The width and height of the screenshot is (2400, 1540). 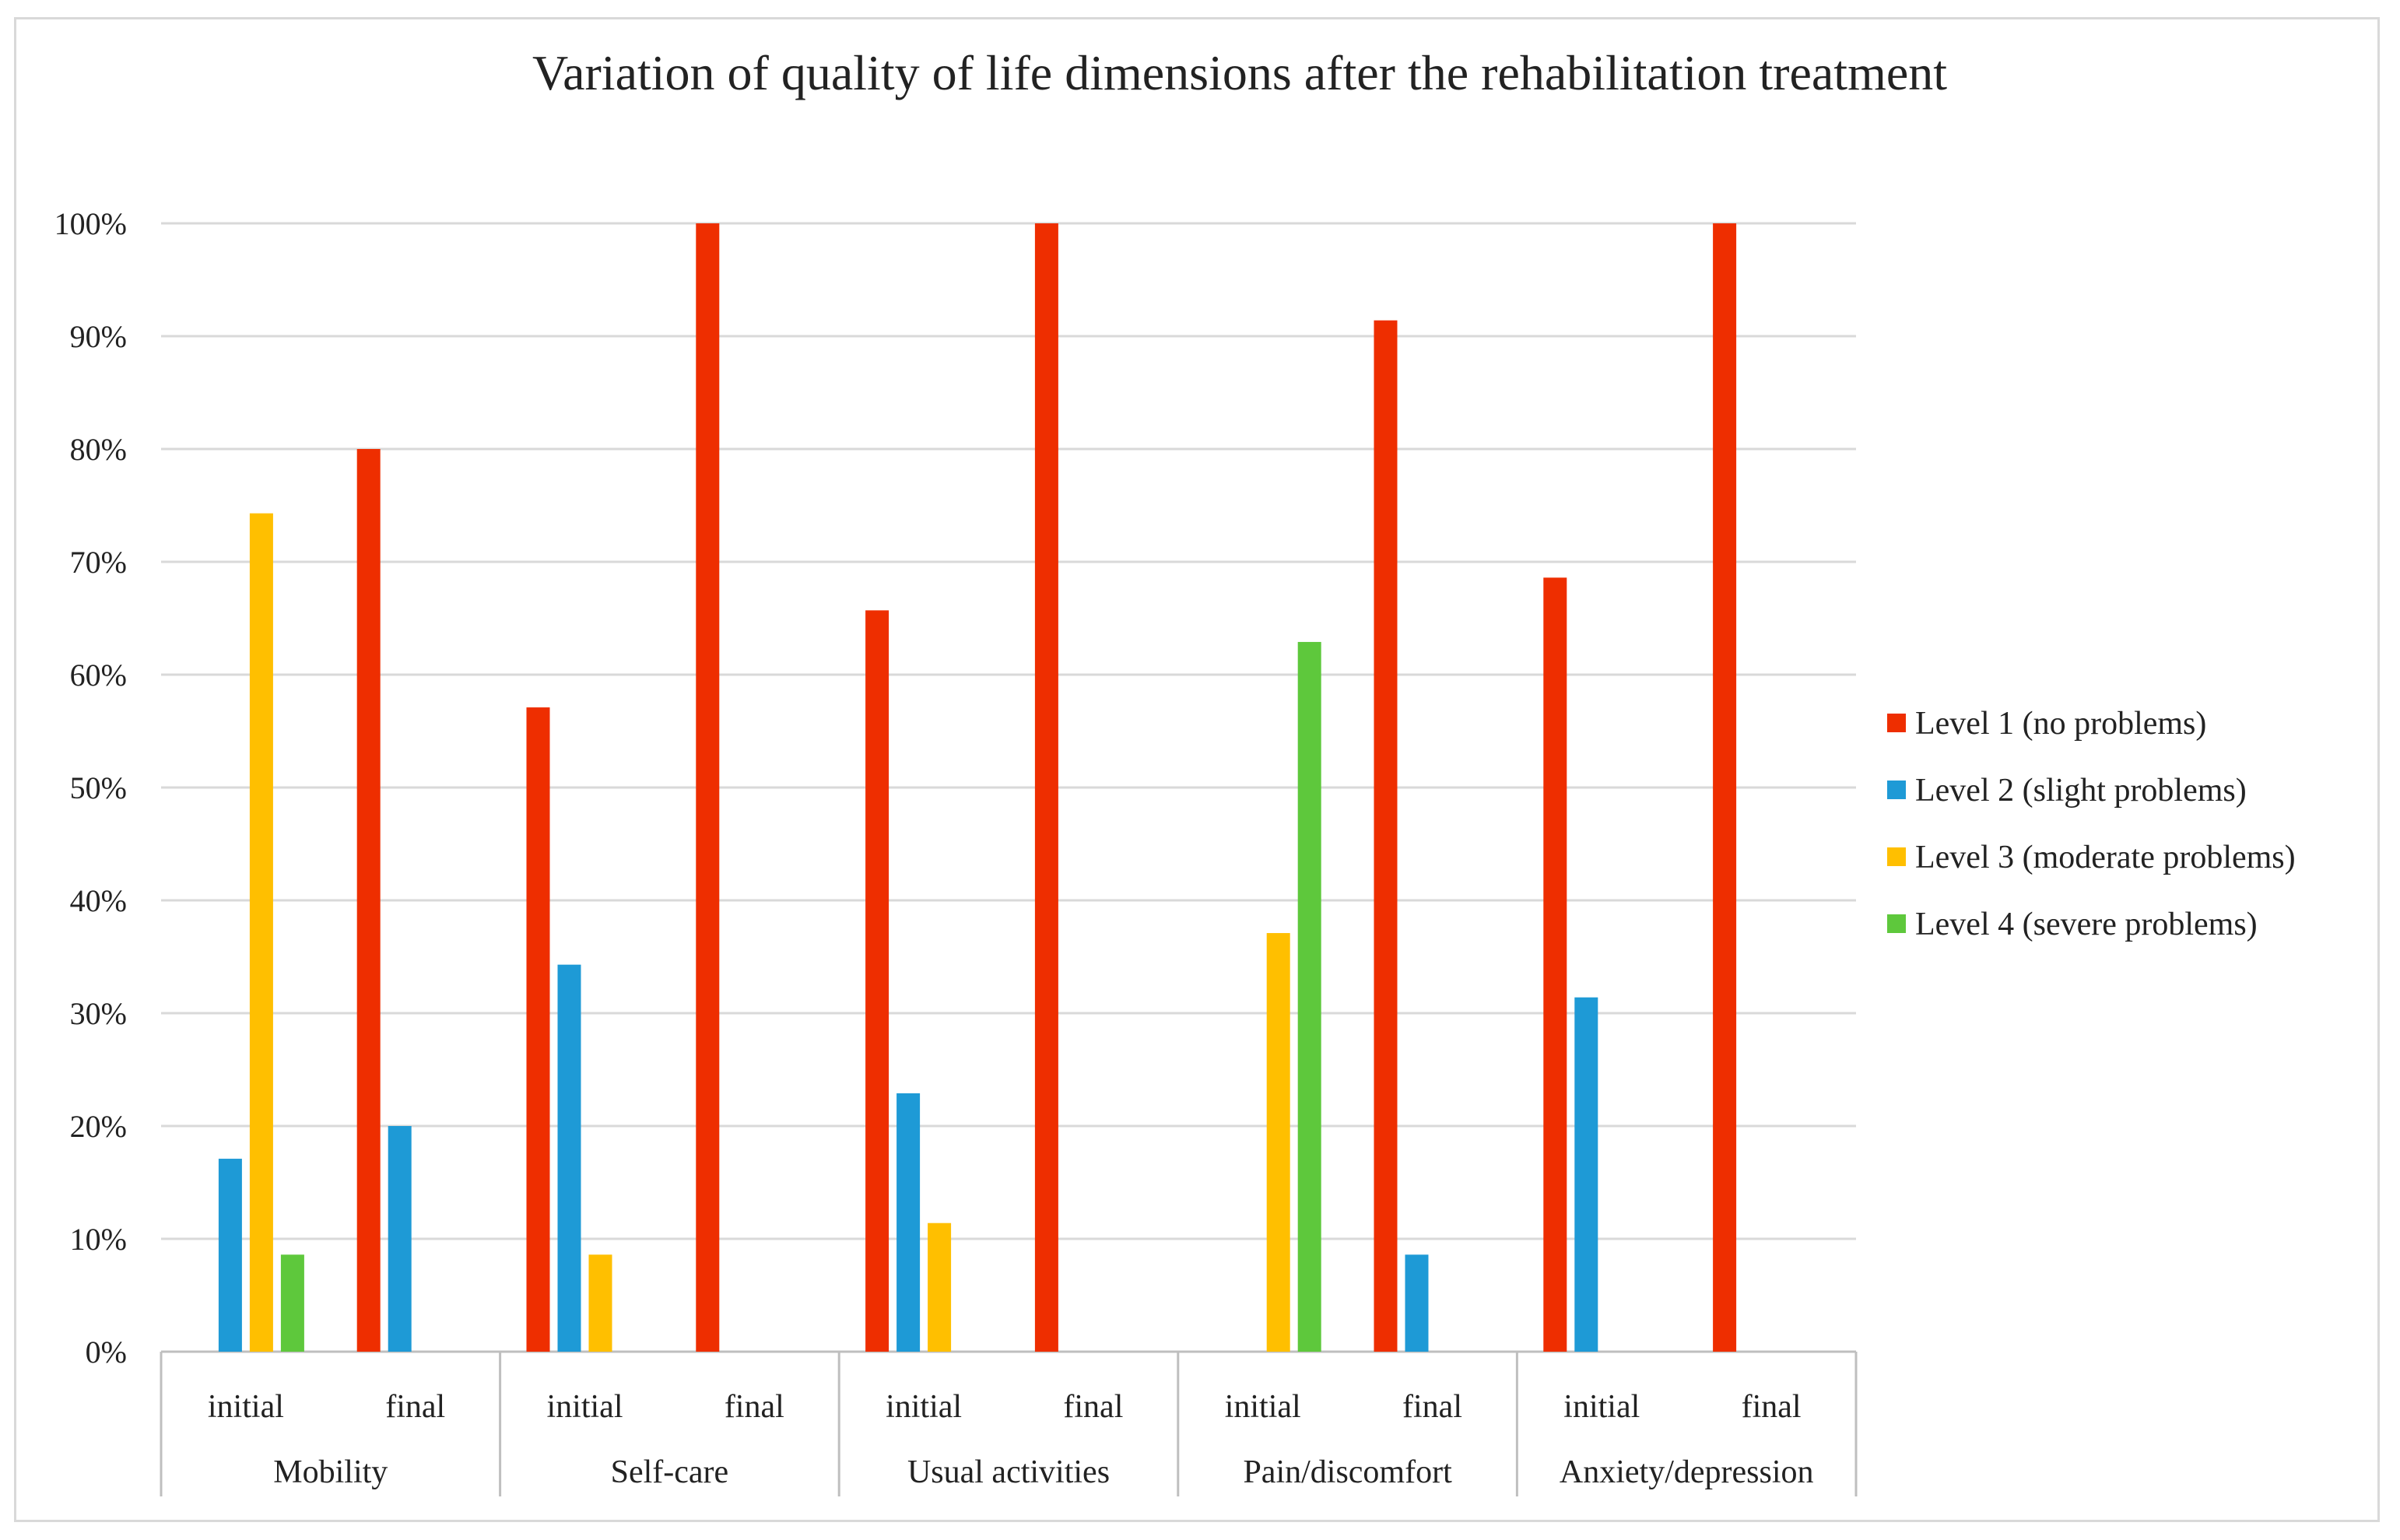 I want to click on legend-label: Level 3 (moderate problems), so click(x=2105, y=857).